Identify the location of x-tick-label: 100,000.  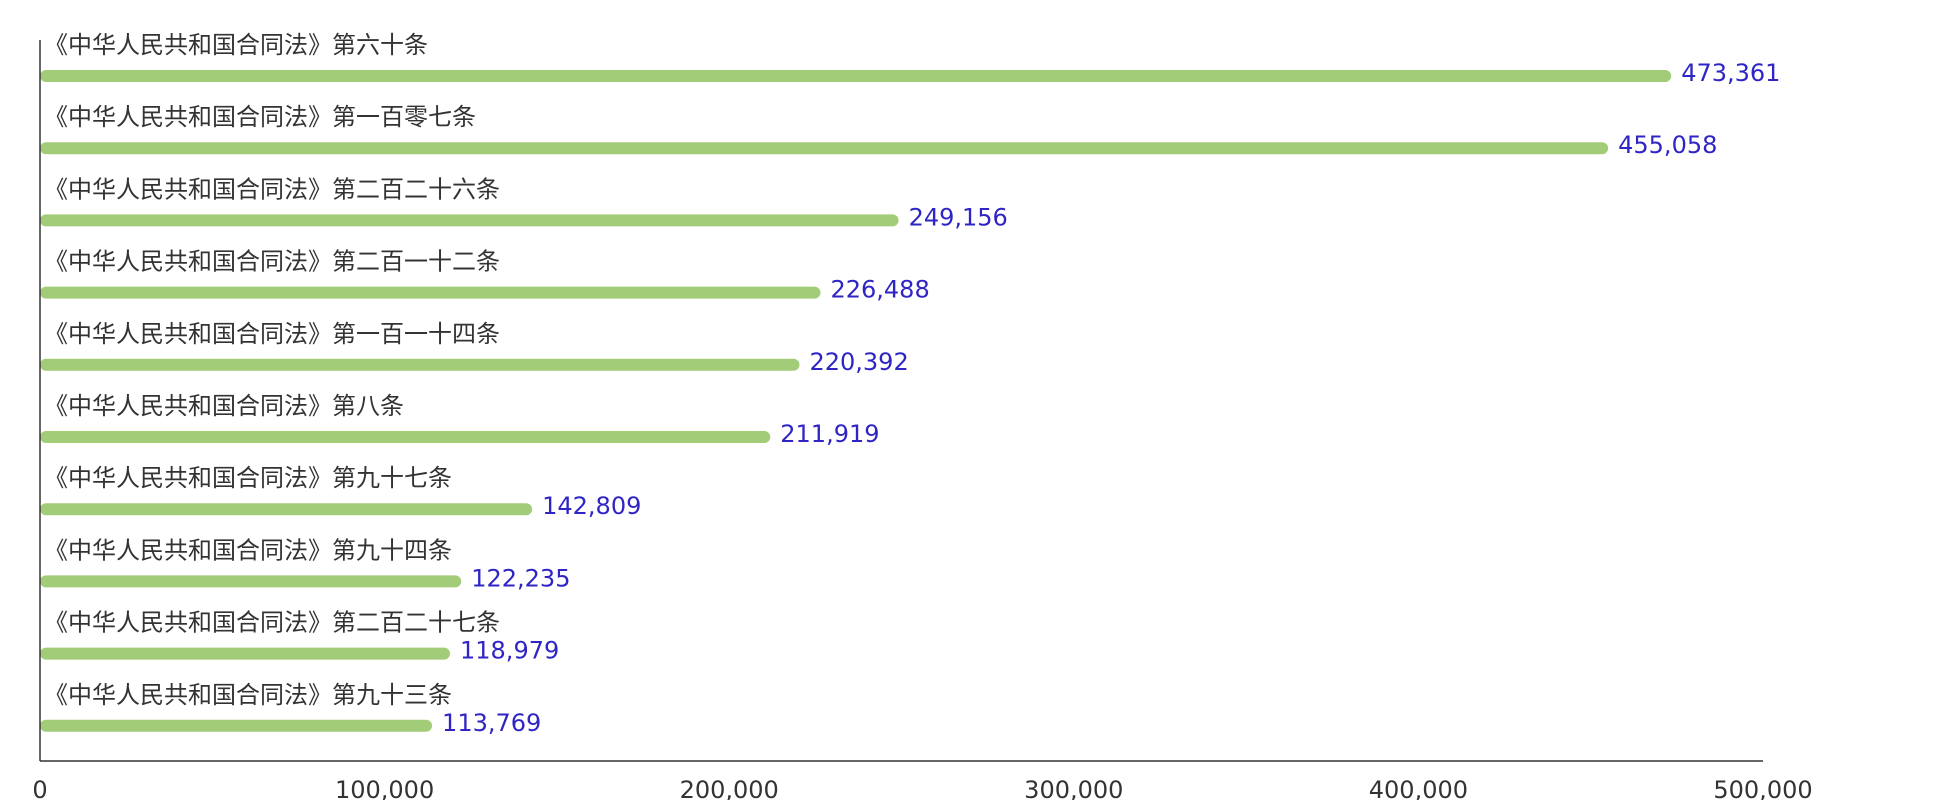
(384, 788).